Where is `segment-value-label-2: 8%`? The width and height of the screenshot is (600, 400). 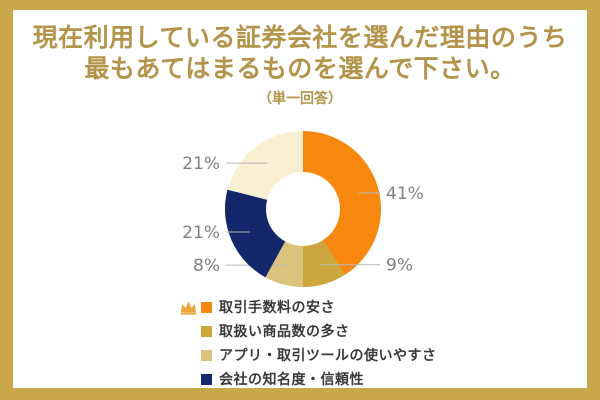
segment-value-label-2: 8% is located at coordinates (206, 266).